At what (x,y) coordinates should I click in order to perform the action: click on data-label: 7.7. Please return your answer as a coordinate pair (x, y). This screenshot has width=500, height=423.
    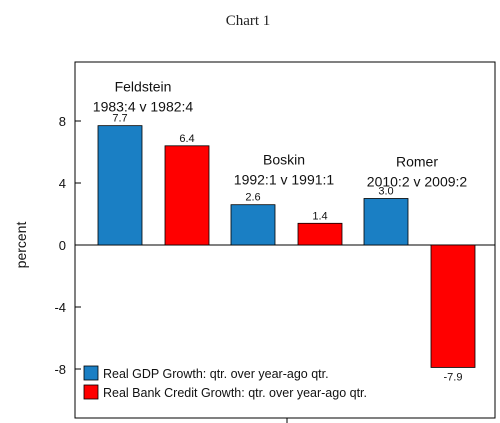
    Looking at the image, I should click on (119, 119).